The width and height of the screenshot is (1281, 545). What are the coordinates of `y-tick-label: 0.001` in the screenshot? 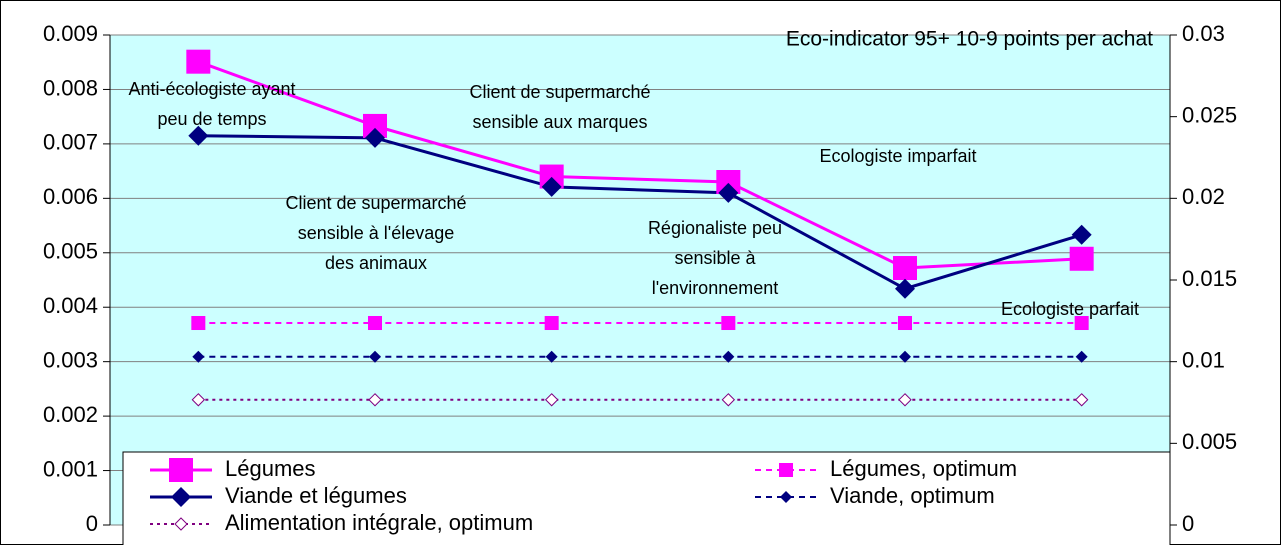 It's located at (70, 468).